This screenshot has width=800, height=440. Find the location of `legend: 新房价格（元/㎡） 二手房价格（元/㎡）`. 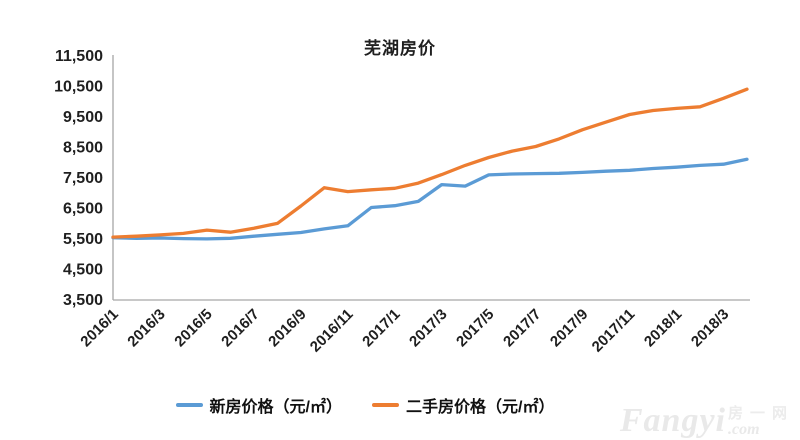

legend: 新房价格（元/㎡） 二手房价格（元/㎡） is located at coordinates (365, 405).